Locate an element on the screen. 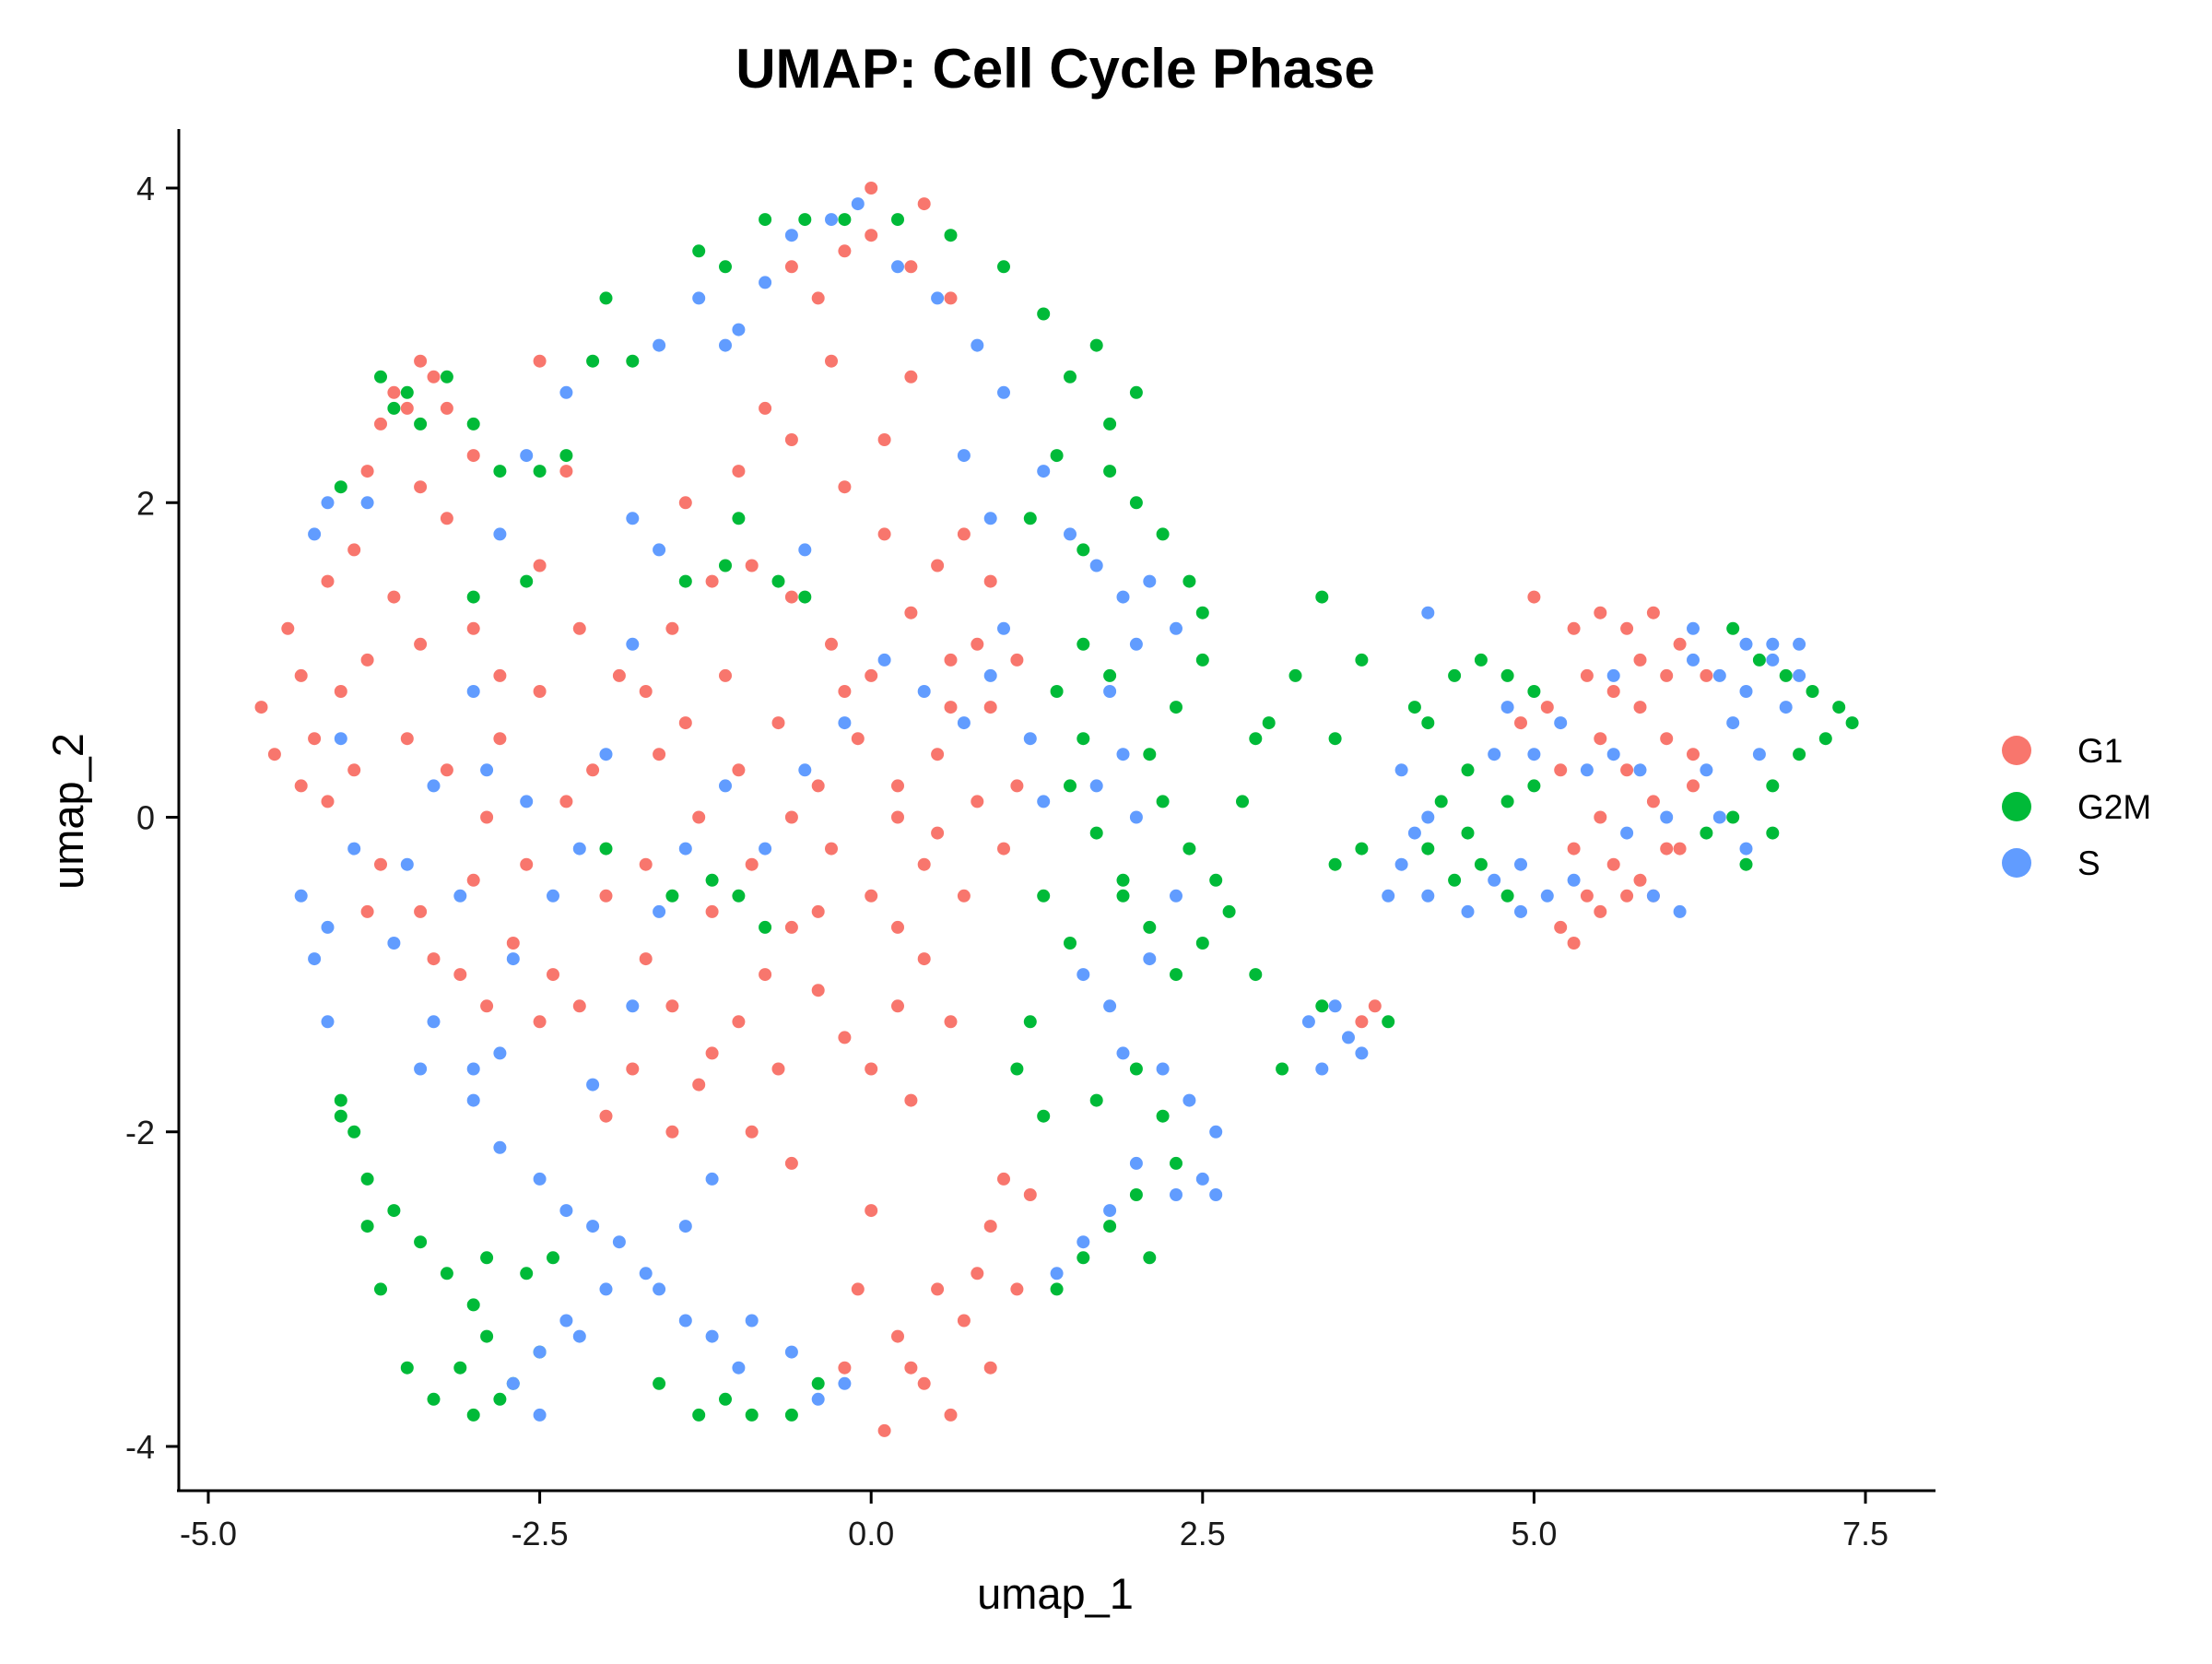 The height and width of the screenshot is (1664, 2212). legend-swatch is located at coordinates (2016, 863).